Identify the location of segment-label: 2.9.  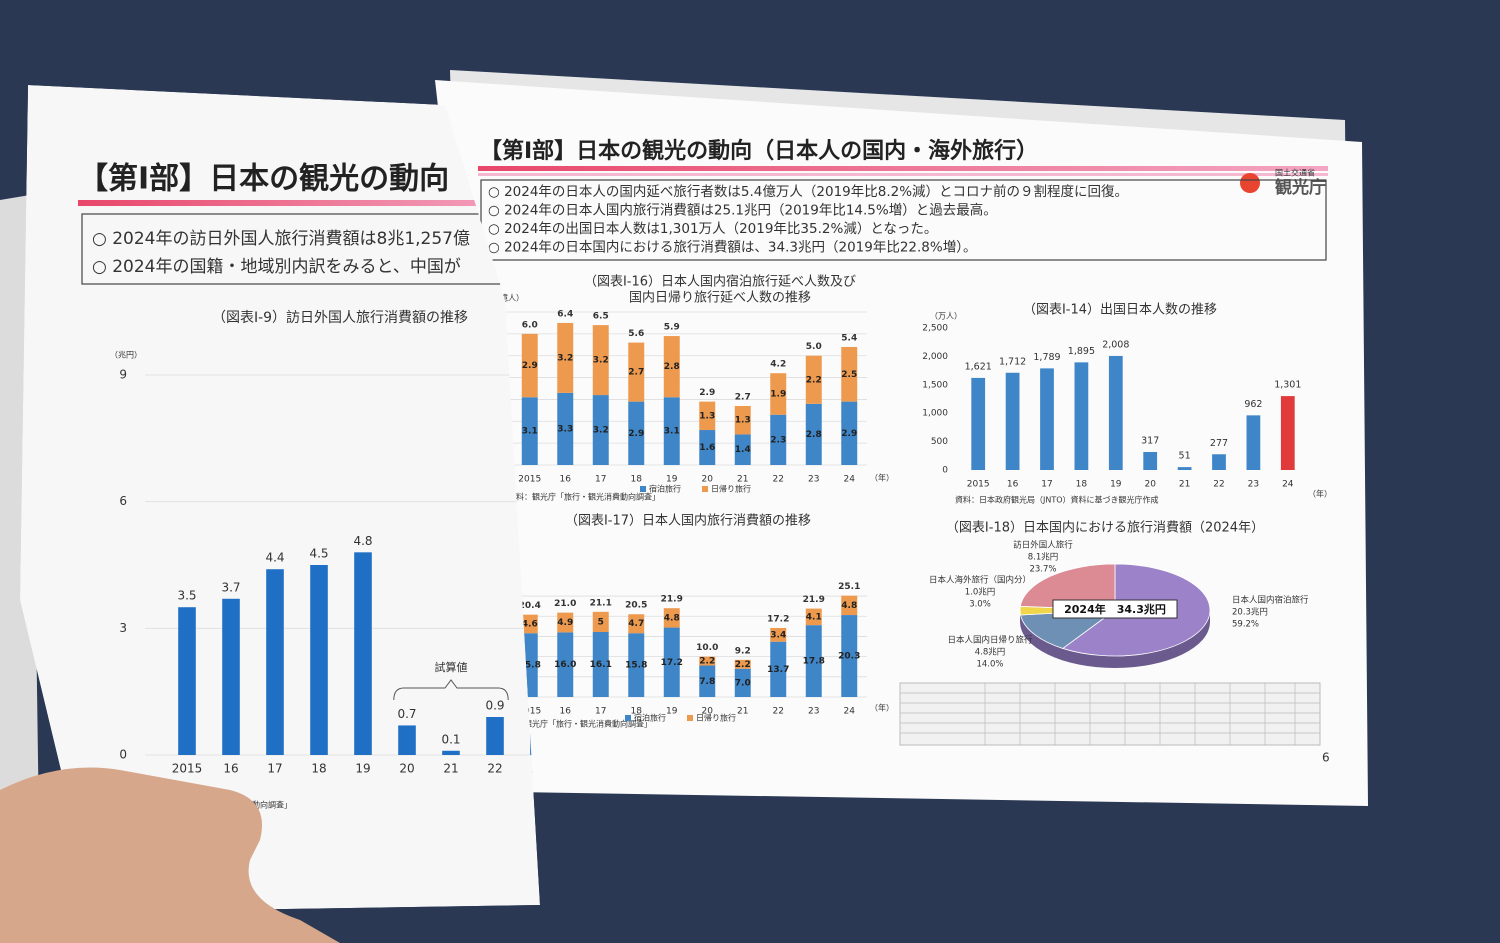
(636, 434).